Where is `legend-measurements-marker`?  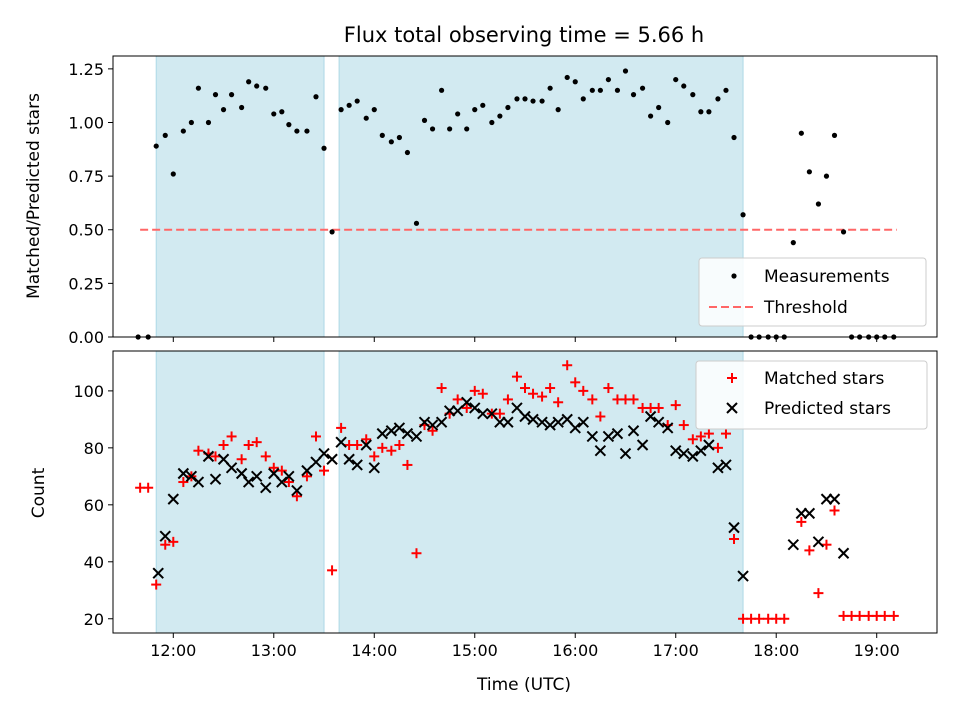 legend-measurements-marker is located at coordinates (734, 276).